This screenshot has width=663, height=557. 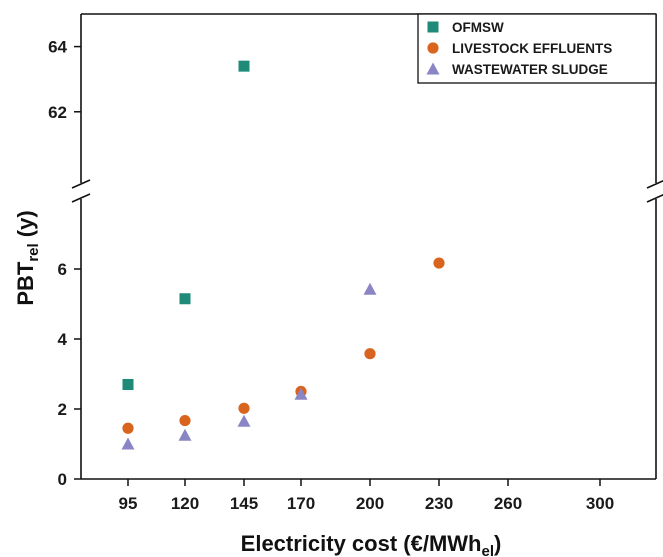 What do you see at coordinates (185, 503) in the screenshot?
I see `x-tick-label-120: 120` at bounding box center [185, 503].